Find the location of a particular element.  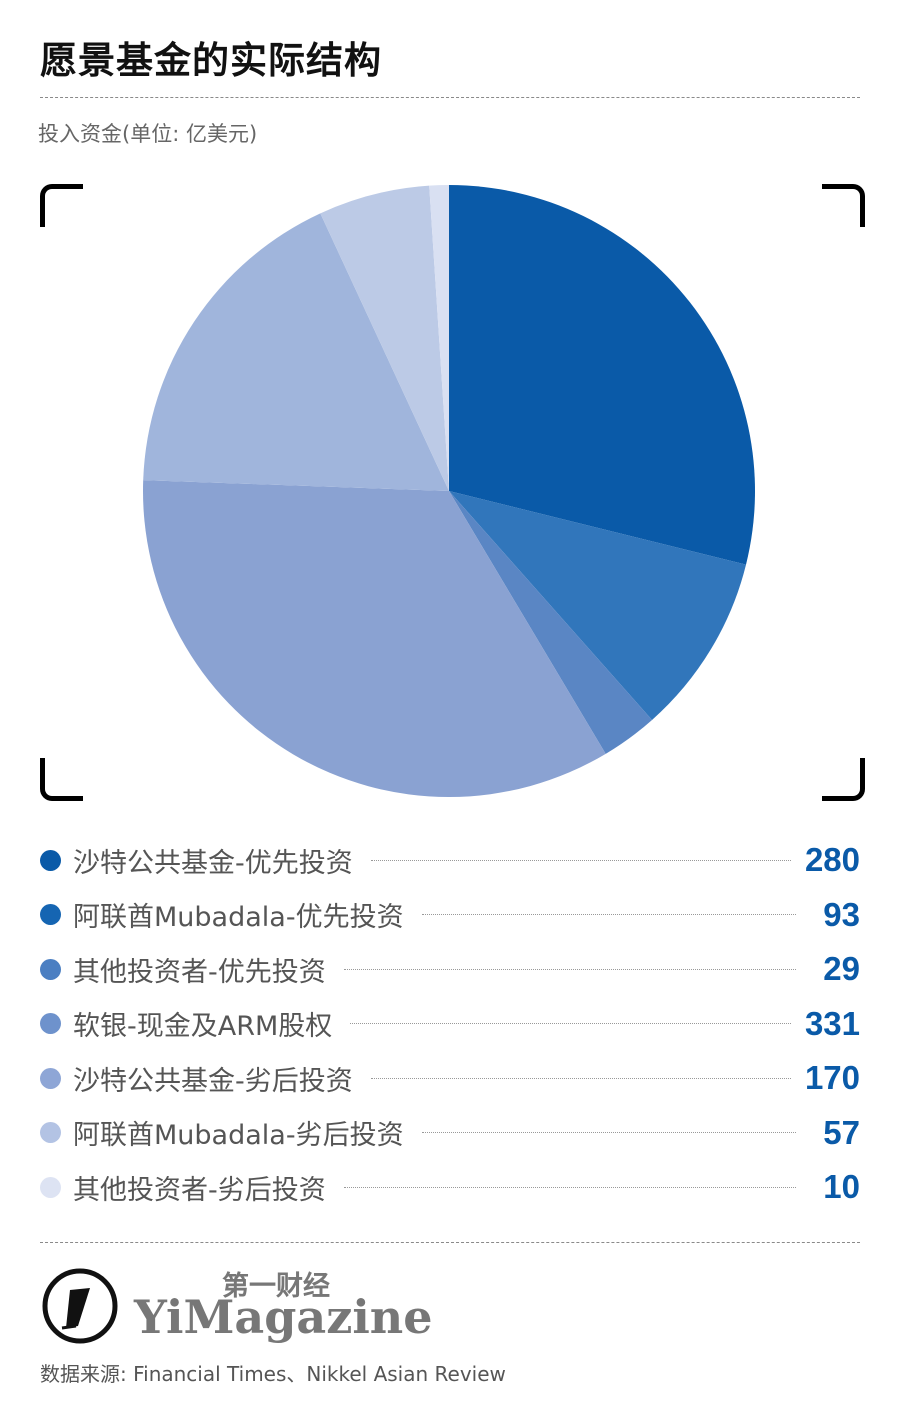

frame-corner-top-left is located at coordinates (61, 205).